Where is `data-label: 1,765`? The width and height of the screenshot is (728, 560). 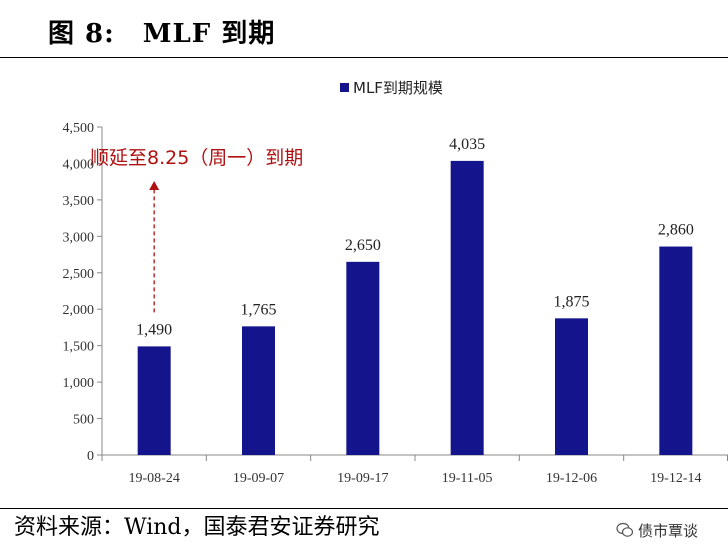 data-label: 1,765 is located at coordinates (259, 309).